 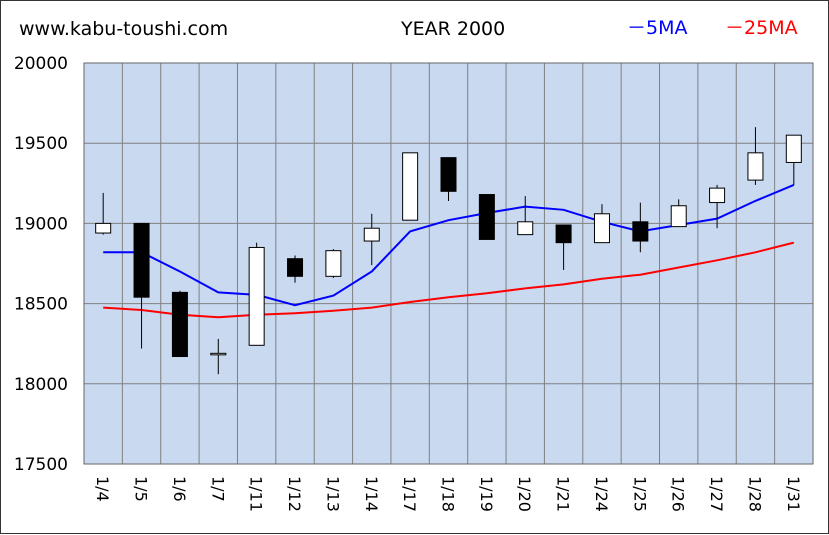 What do you see at coordinates (294, 494) in the screenshot?
I see `x-tick-label: 1/12` at bounding box center [294, 494].